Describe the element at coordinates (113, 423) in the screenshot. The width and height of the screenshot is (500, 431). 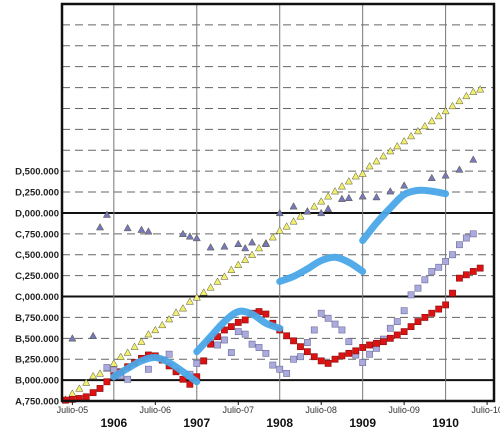
I see `year-label: 1906` at that location.